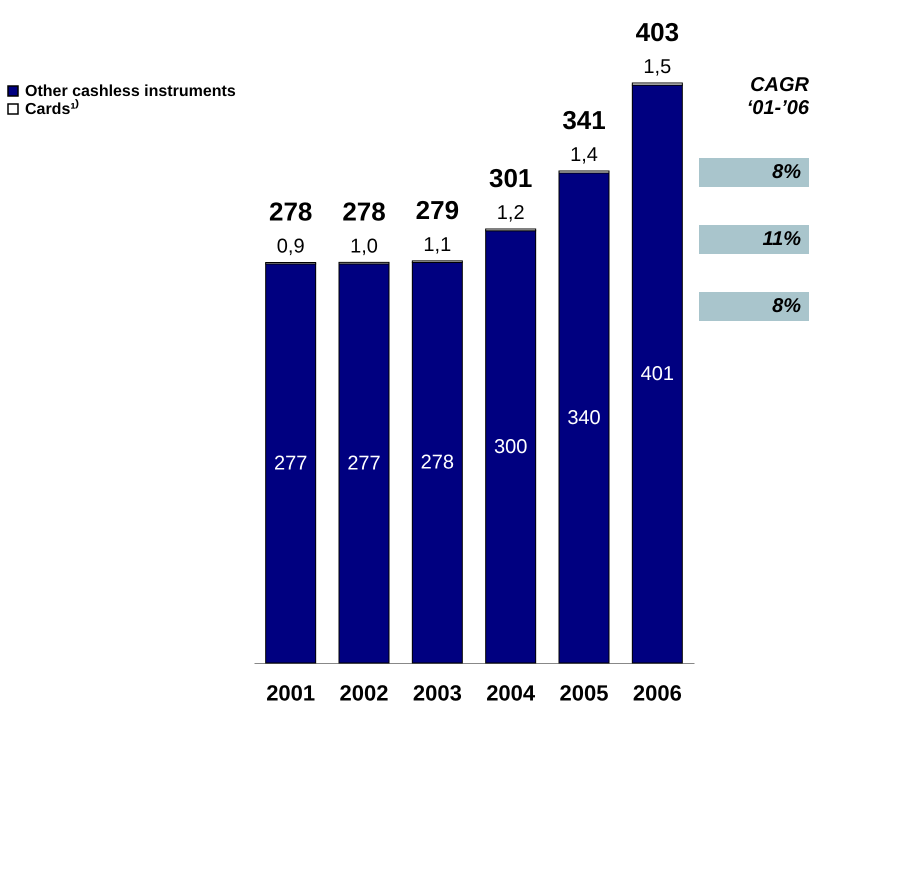 This screenshot has width=897, height=871. I want to click on total-label: 279, so click(438, 209).